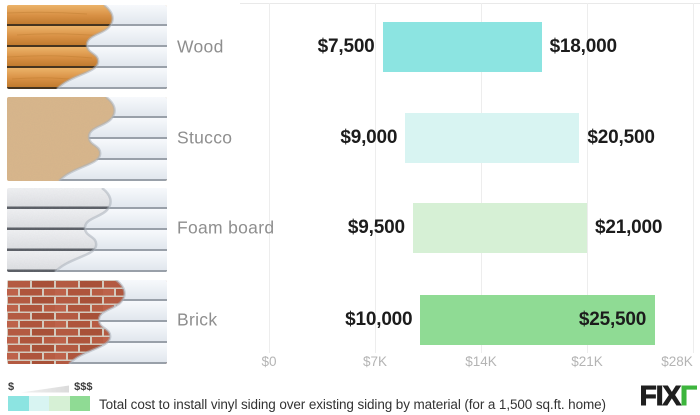  I want to click on cost-bar-brick, so click(538, 320).